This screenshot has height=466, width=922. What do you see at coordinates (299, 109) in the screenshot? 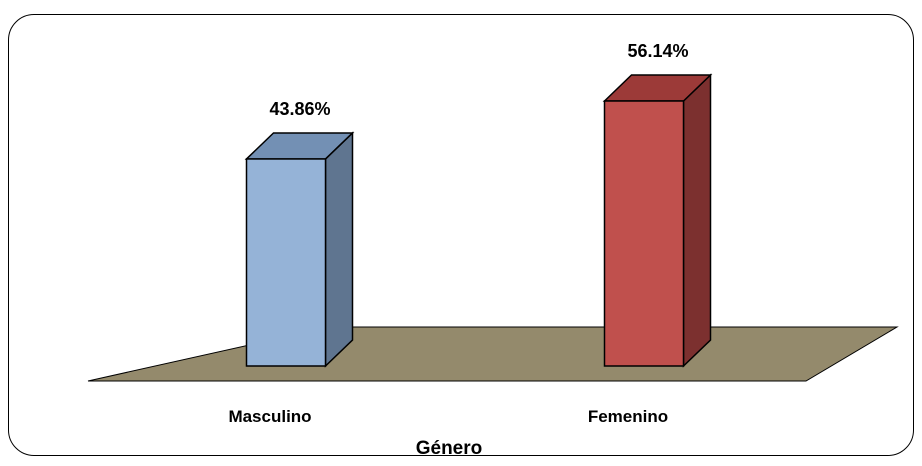
I see `data-label-masculino: 43.86%` at bounding box center [299, 109].